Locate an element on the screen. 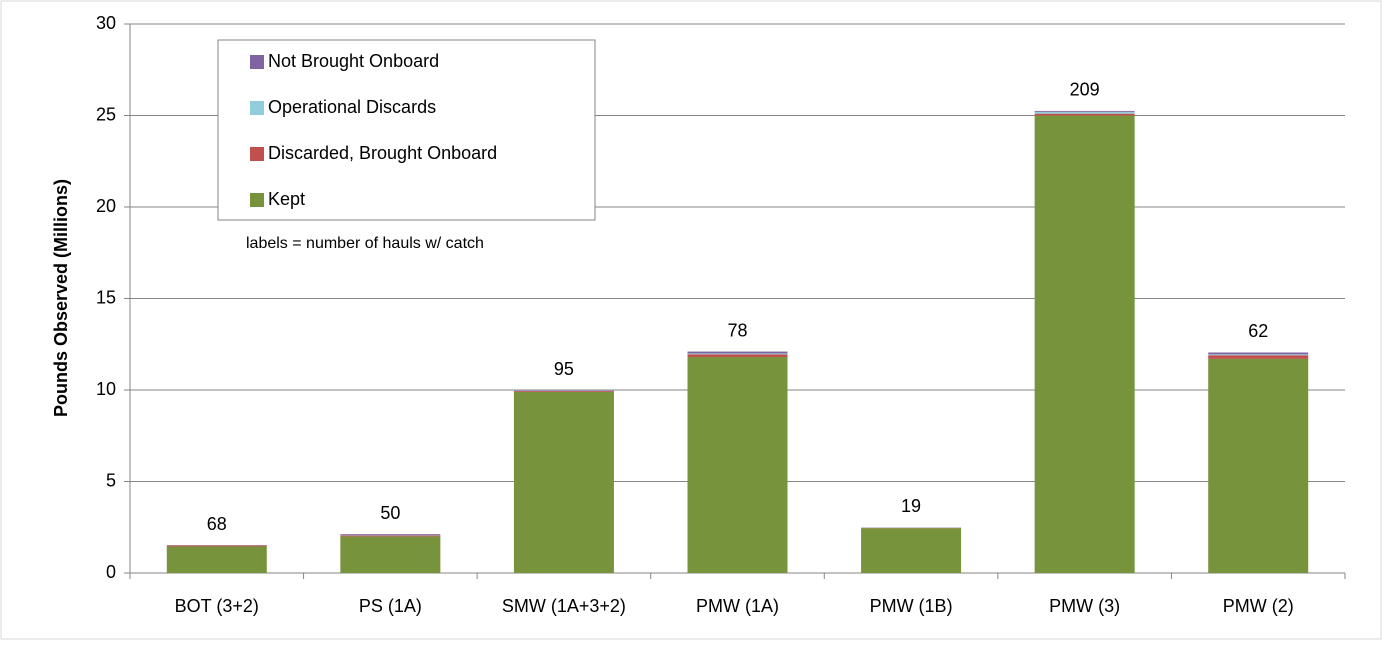 The width and height of the screenshot is (1382, 645). y-axis-label: Pounds Observed (Millions) is located at coordinates (61, 298).